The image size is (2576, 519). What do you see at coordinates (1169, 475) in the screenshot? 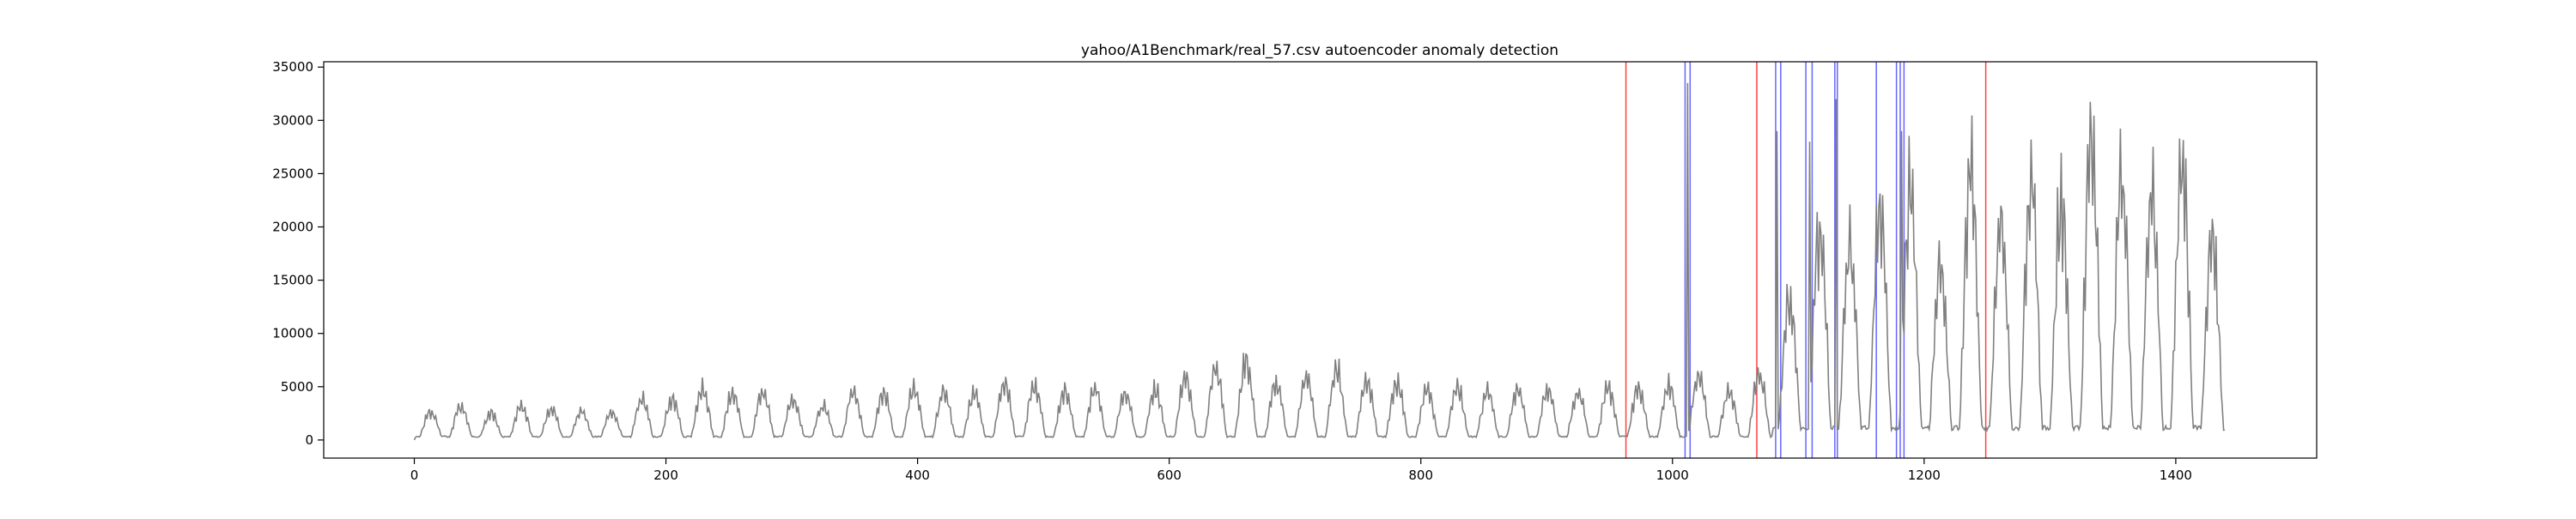
I see `x-tick-label: 600` at bounding box center [1169, 475].